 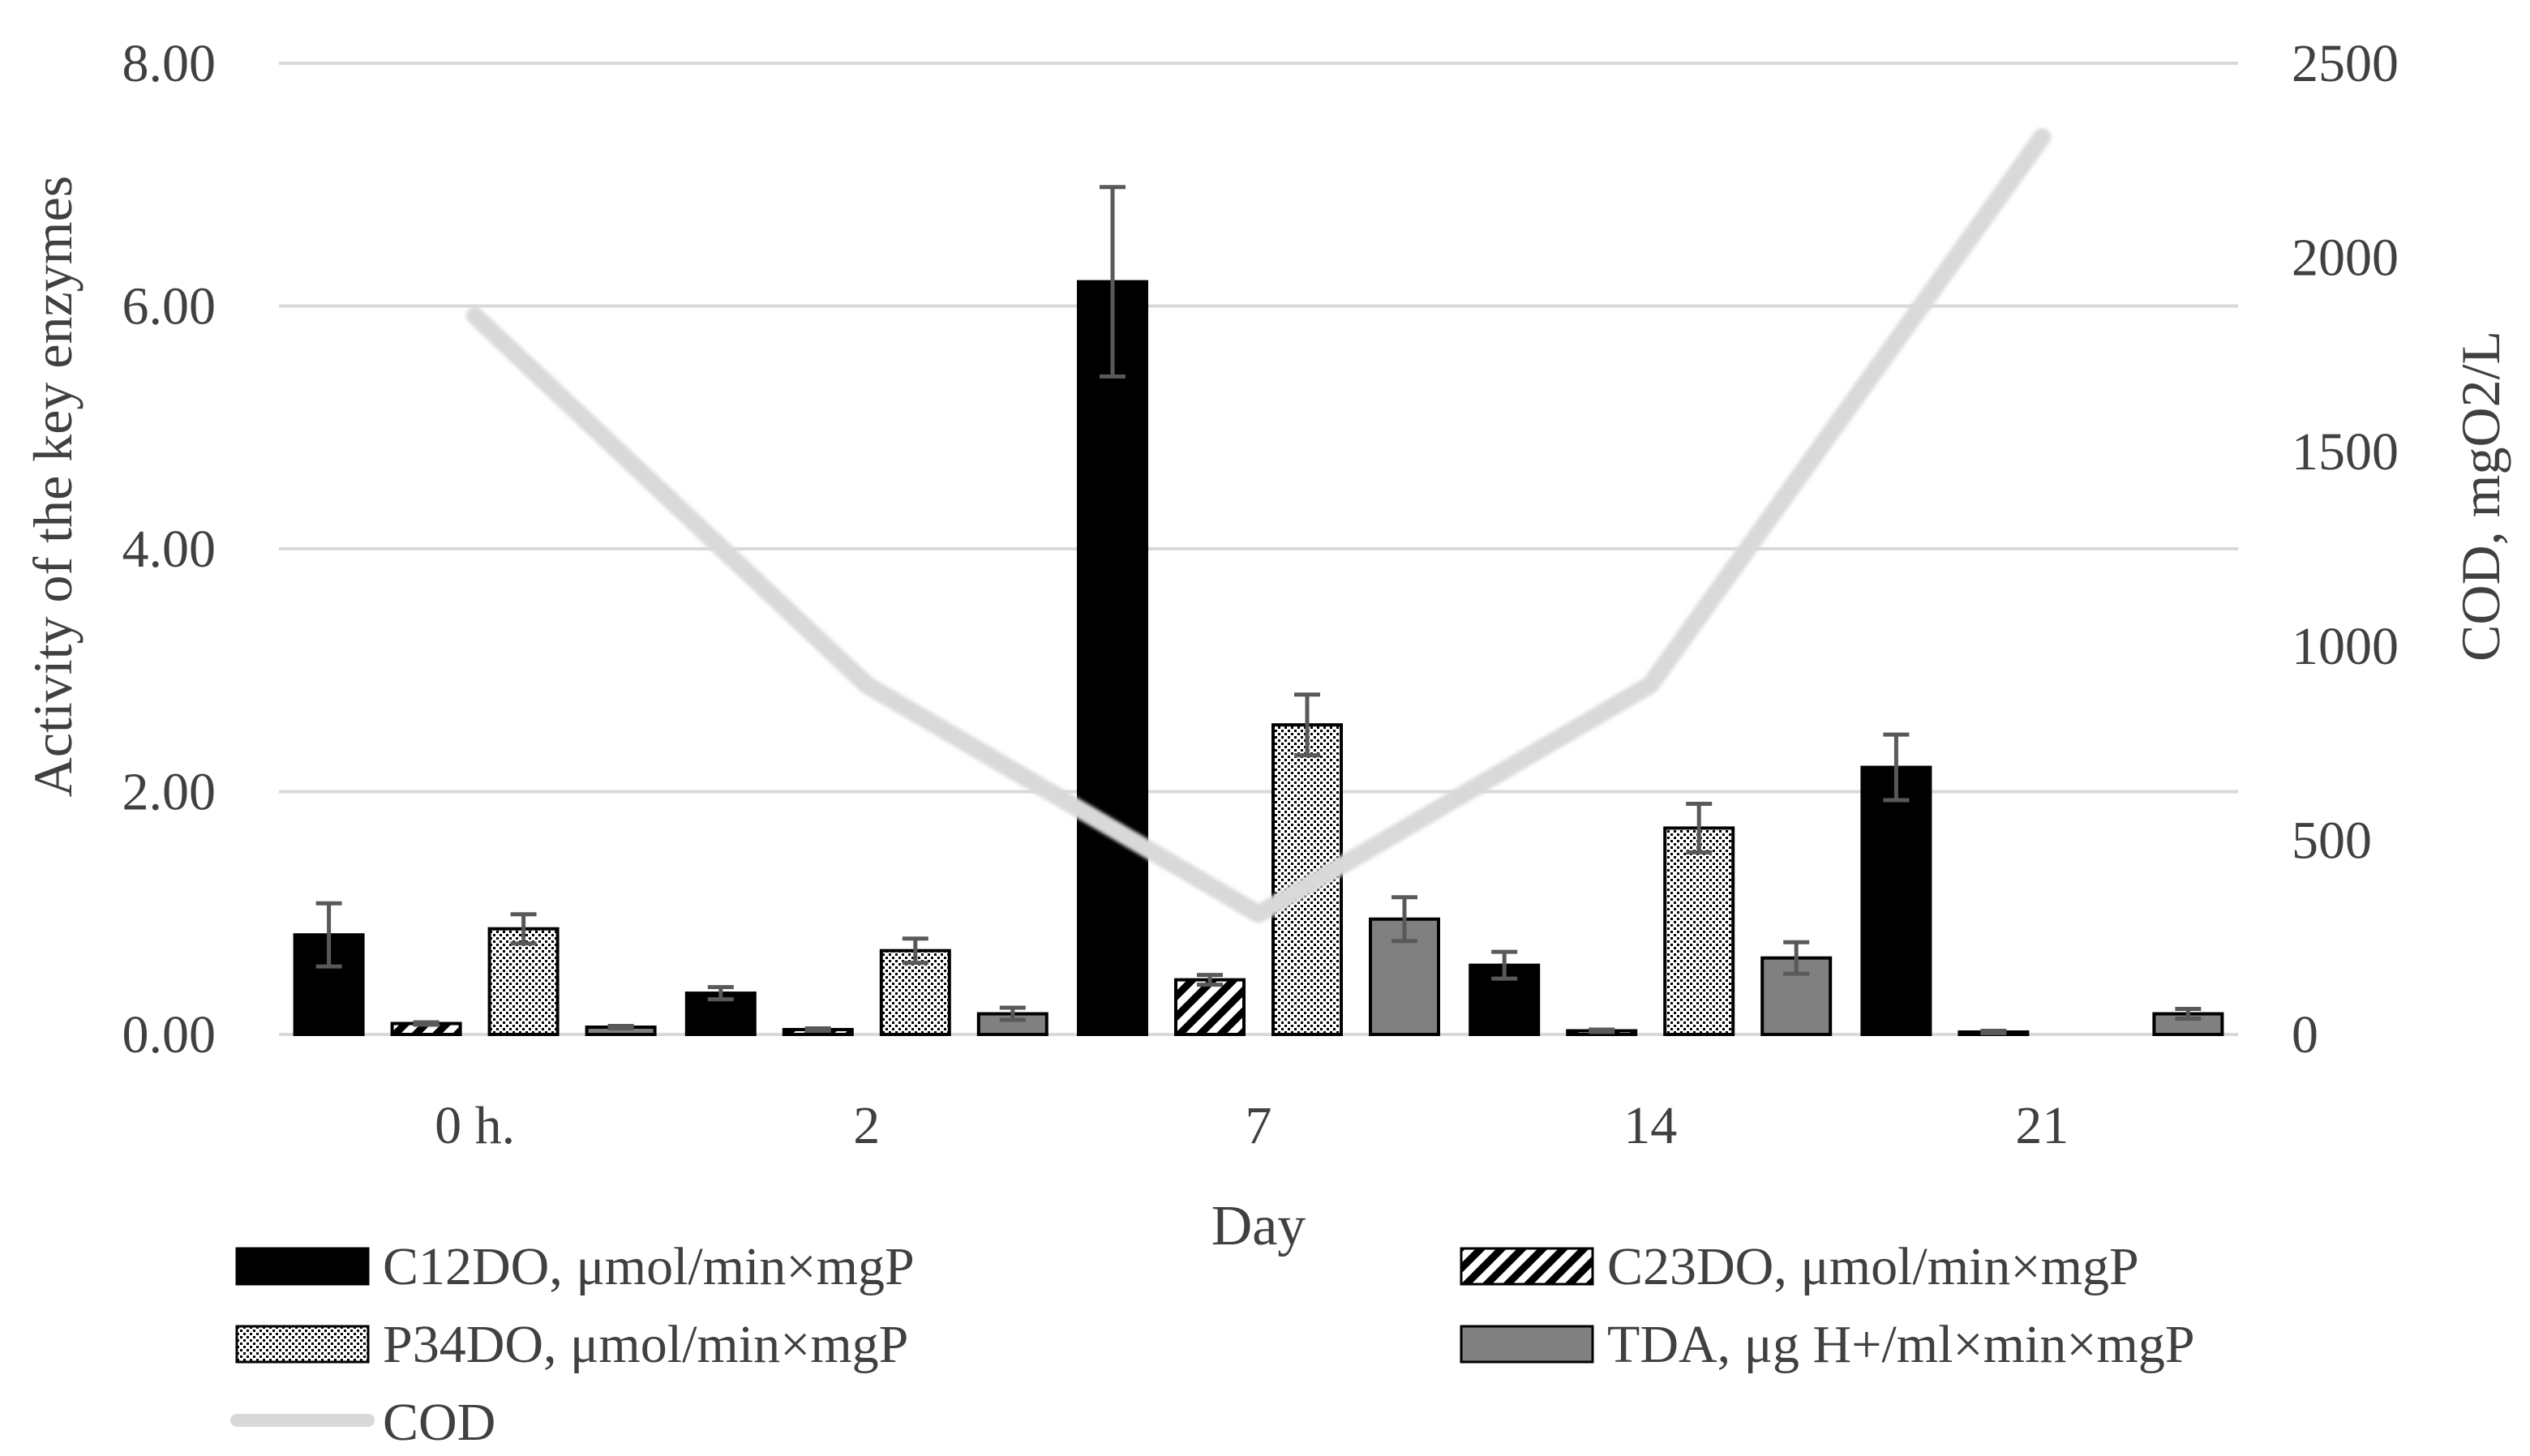 What do you see at coordinates (1527, 1266) in the screenshot?
I see `legend-swatch-c23do` at bounding box center [1527, 1266].